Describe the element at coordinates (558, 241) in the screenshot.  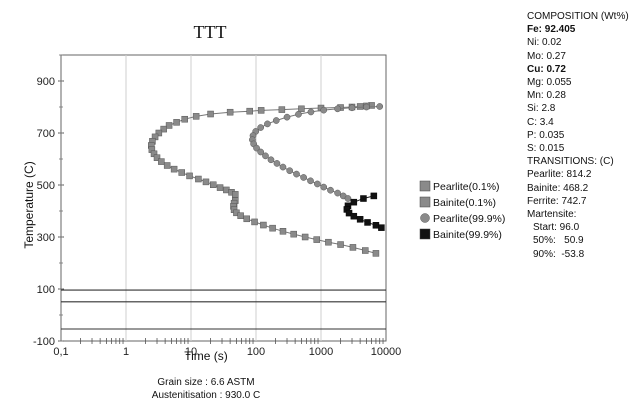
I see `martensite-50: 50%: 50.9` at that location.